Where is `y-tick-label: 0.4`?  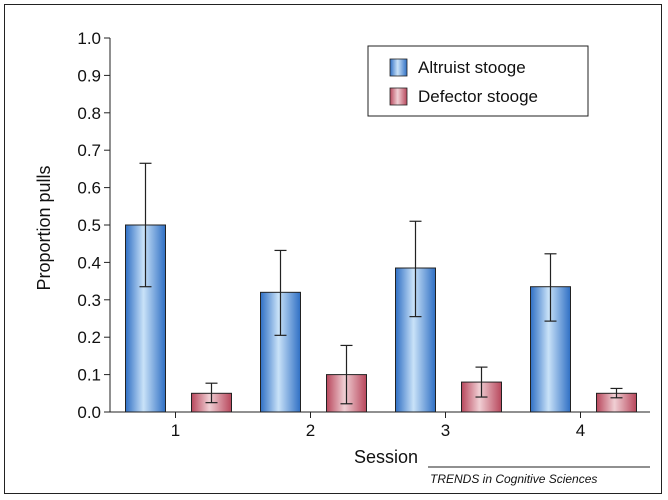 y-tick-label: 0.4 is located at coordinates (89, 262).